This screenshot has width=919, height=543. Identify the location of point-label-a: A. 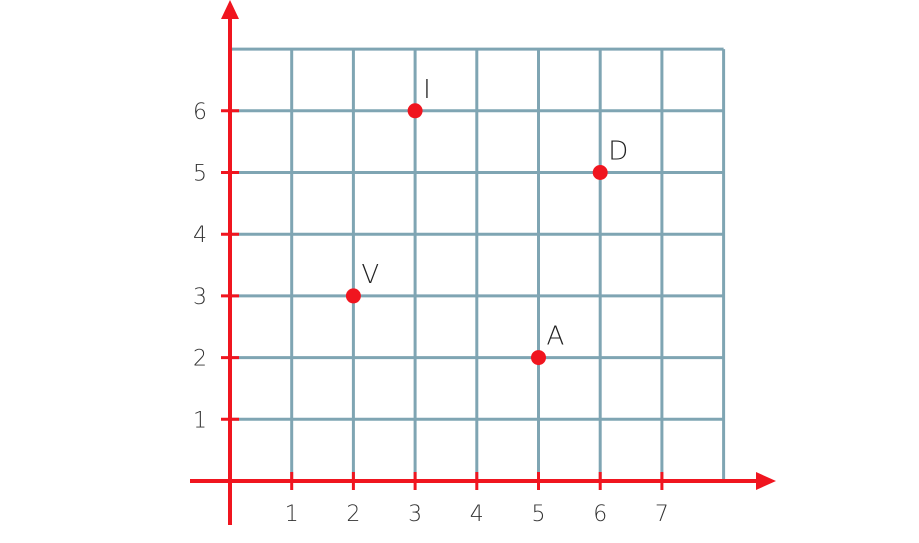
(556, 337).